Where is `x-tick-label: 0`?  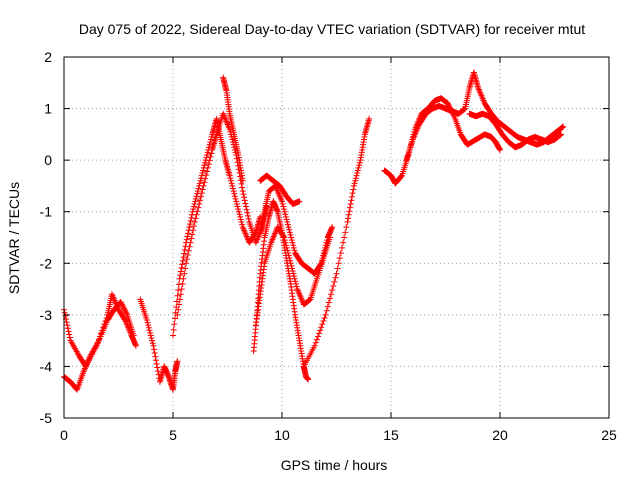
x-tick-label: 0 is located at coordinates (64, 435).